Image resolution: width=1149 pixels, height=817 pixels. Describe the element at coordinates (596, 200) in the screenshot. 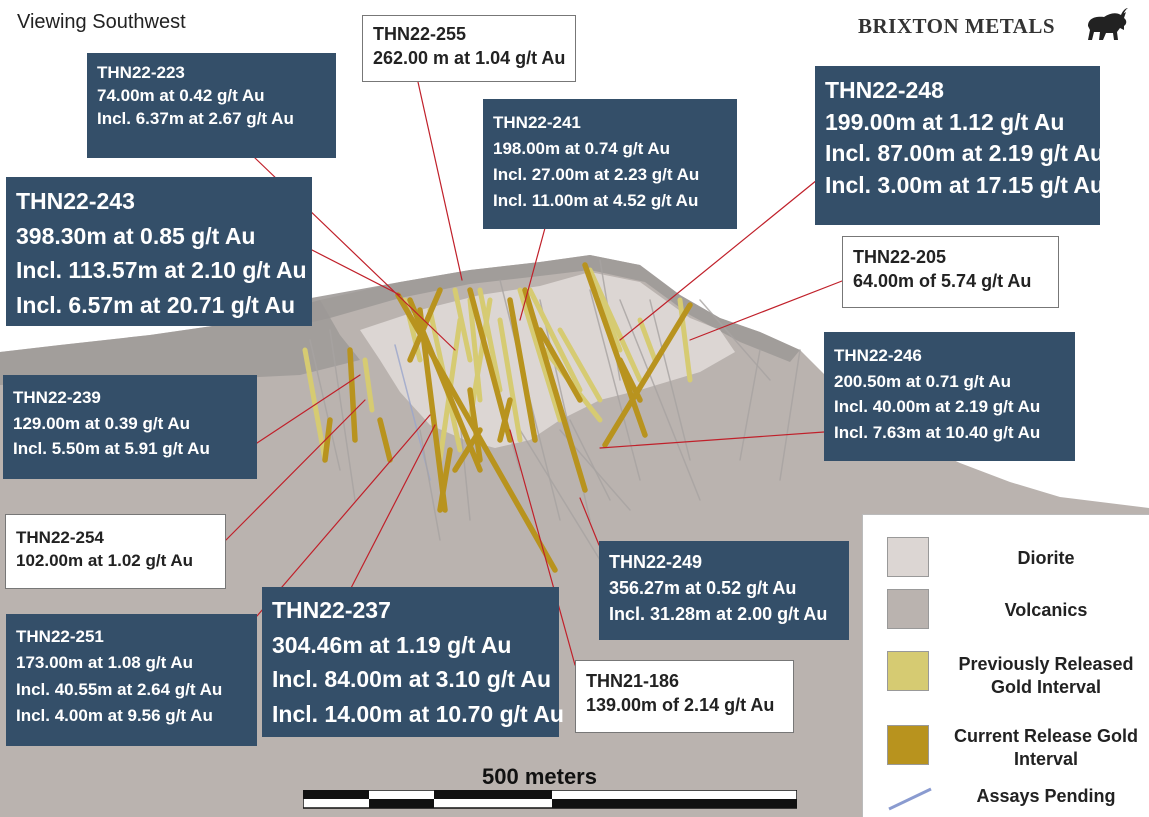

I see `callout-line: Incl. 11.00m at 4.52 g/t Au` at that location.